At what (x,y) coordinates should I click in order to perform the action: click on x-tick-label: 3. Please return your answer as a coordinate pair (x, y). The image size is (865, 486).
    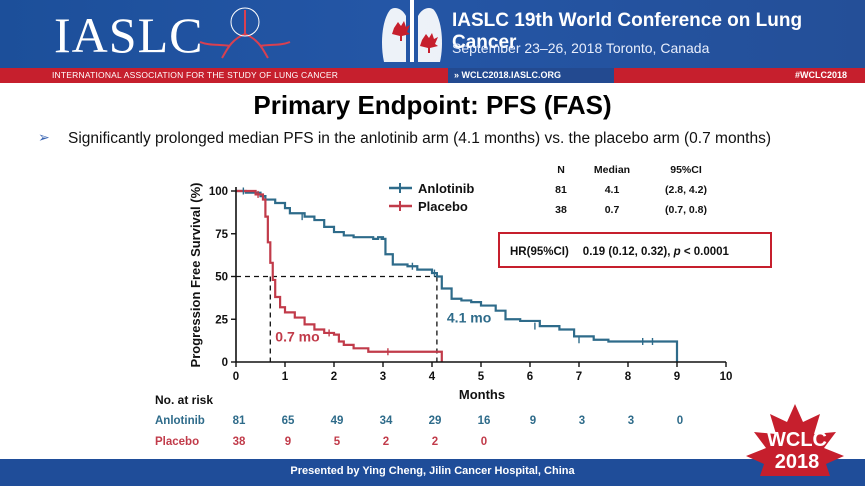
    Looking at the image, I should click on (383, 377).